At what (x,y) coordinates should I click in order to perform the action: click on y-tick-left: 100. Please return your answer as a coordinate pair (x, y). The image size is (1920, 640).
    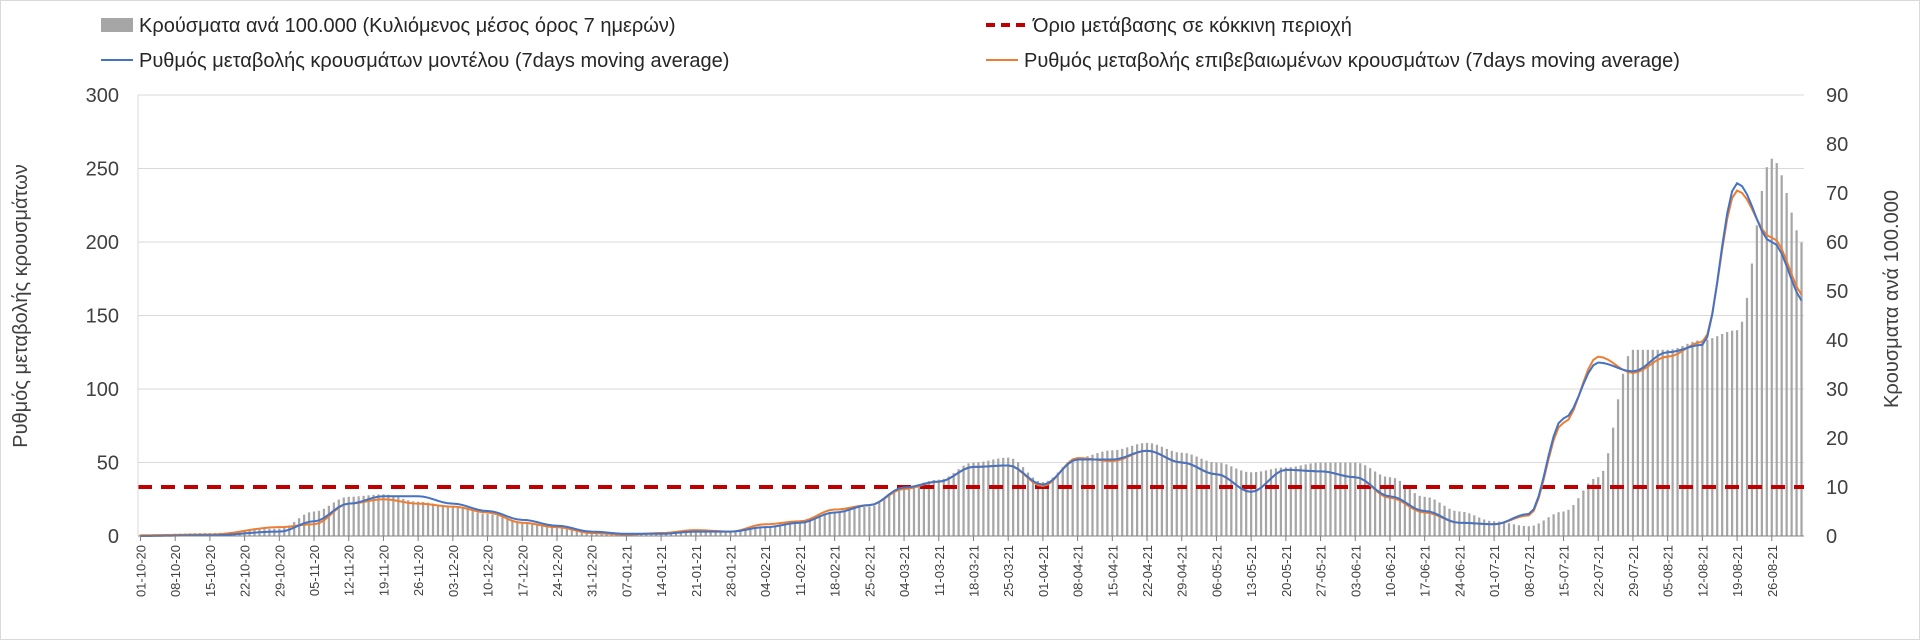
    Looking at the image, I should click on (102, 390).